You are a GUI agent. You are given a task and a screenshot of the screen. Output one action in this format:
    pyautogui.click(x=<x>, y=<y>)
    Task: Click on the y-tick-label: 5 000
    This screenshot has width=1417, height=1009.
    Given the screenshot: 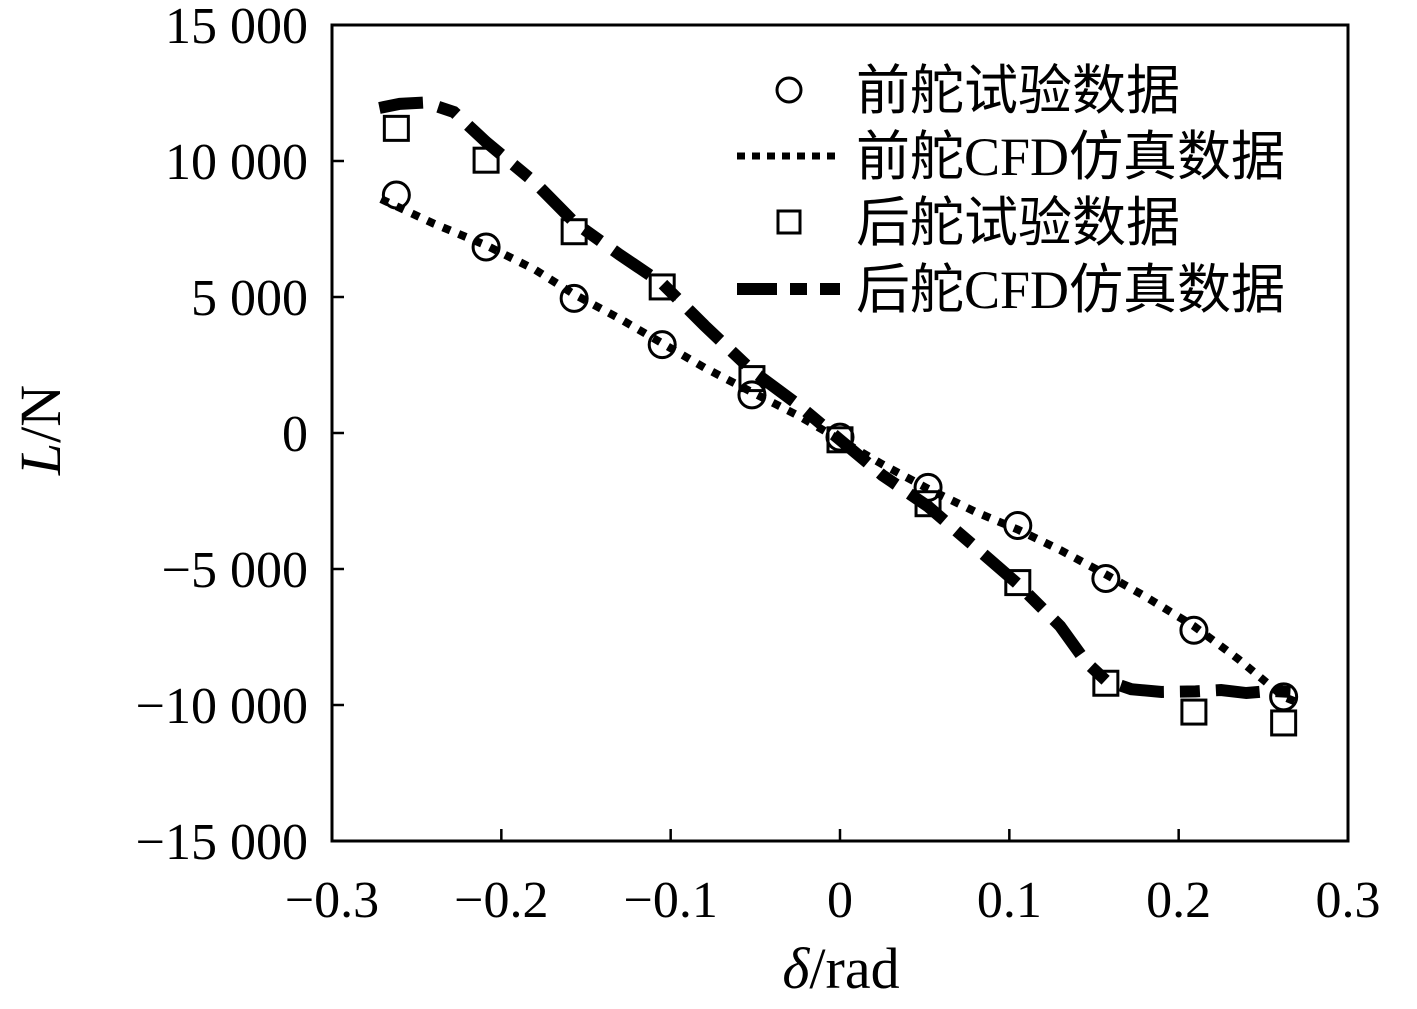 What is the action you would take?
    pyautogui.click(x=249, y=298)
    